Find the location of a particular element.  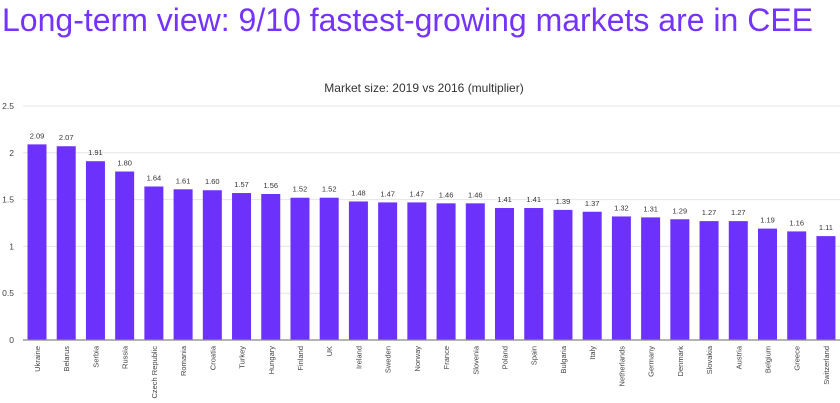

x-tick-label: Finland is located at coordinates (300, 358).